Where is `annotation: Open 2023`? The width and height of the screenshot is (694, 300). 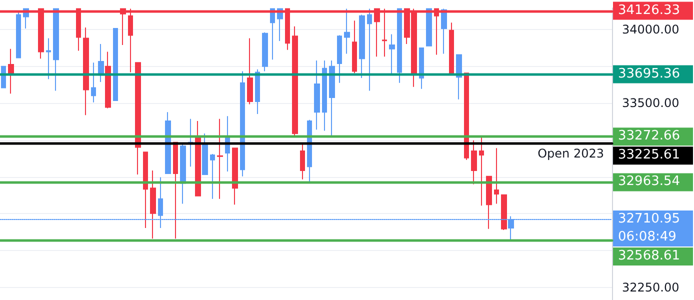
annotation: Open 2023 is located at coordinates (571, 153).